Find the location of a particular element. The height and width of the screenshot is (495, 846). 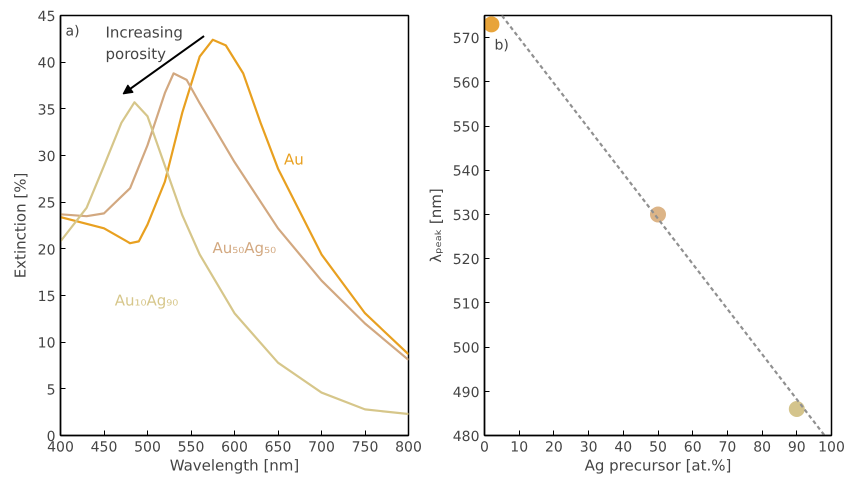

x-tick-label: 450 is located at coordinates (104, 448).